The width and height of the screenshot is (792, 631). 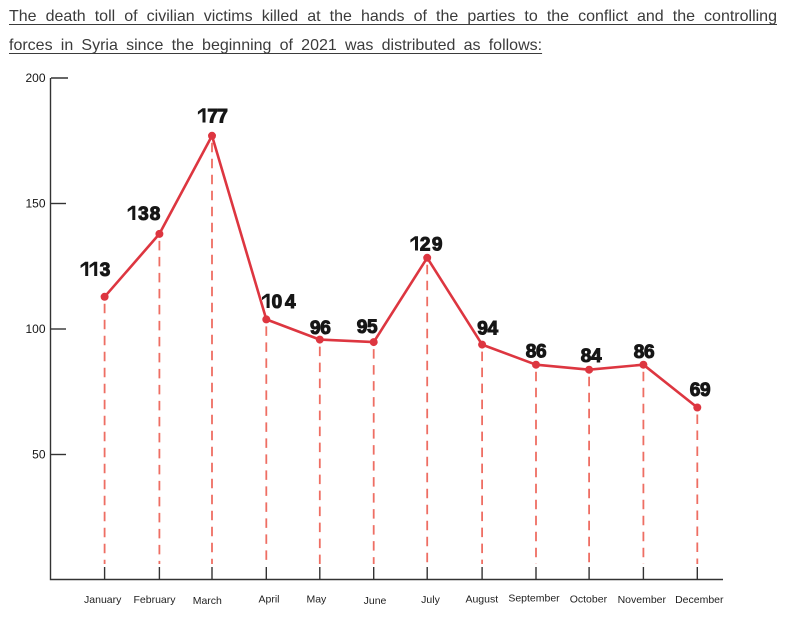 I want to click on svg-text: February, so click(x=154, y=600).